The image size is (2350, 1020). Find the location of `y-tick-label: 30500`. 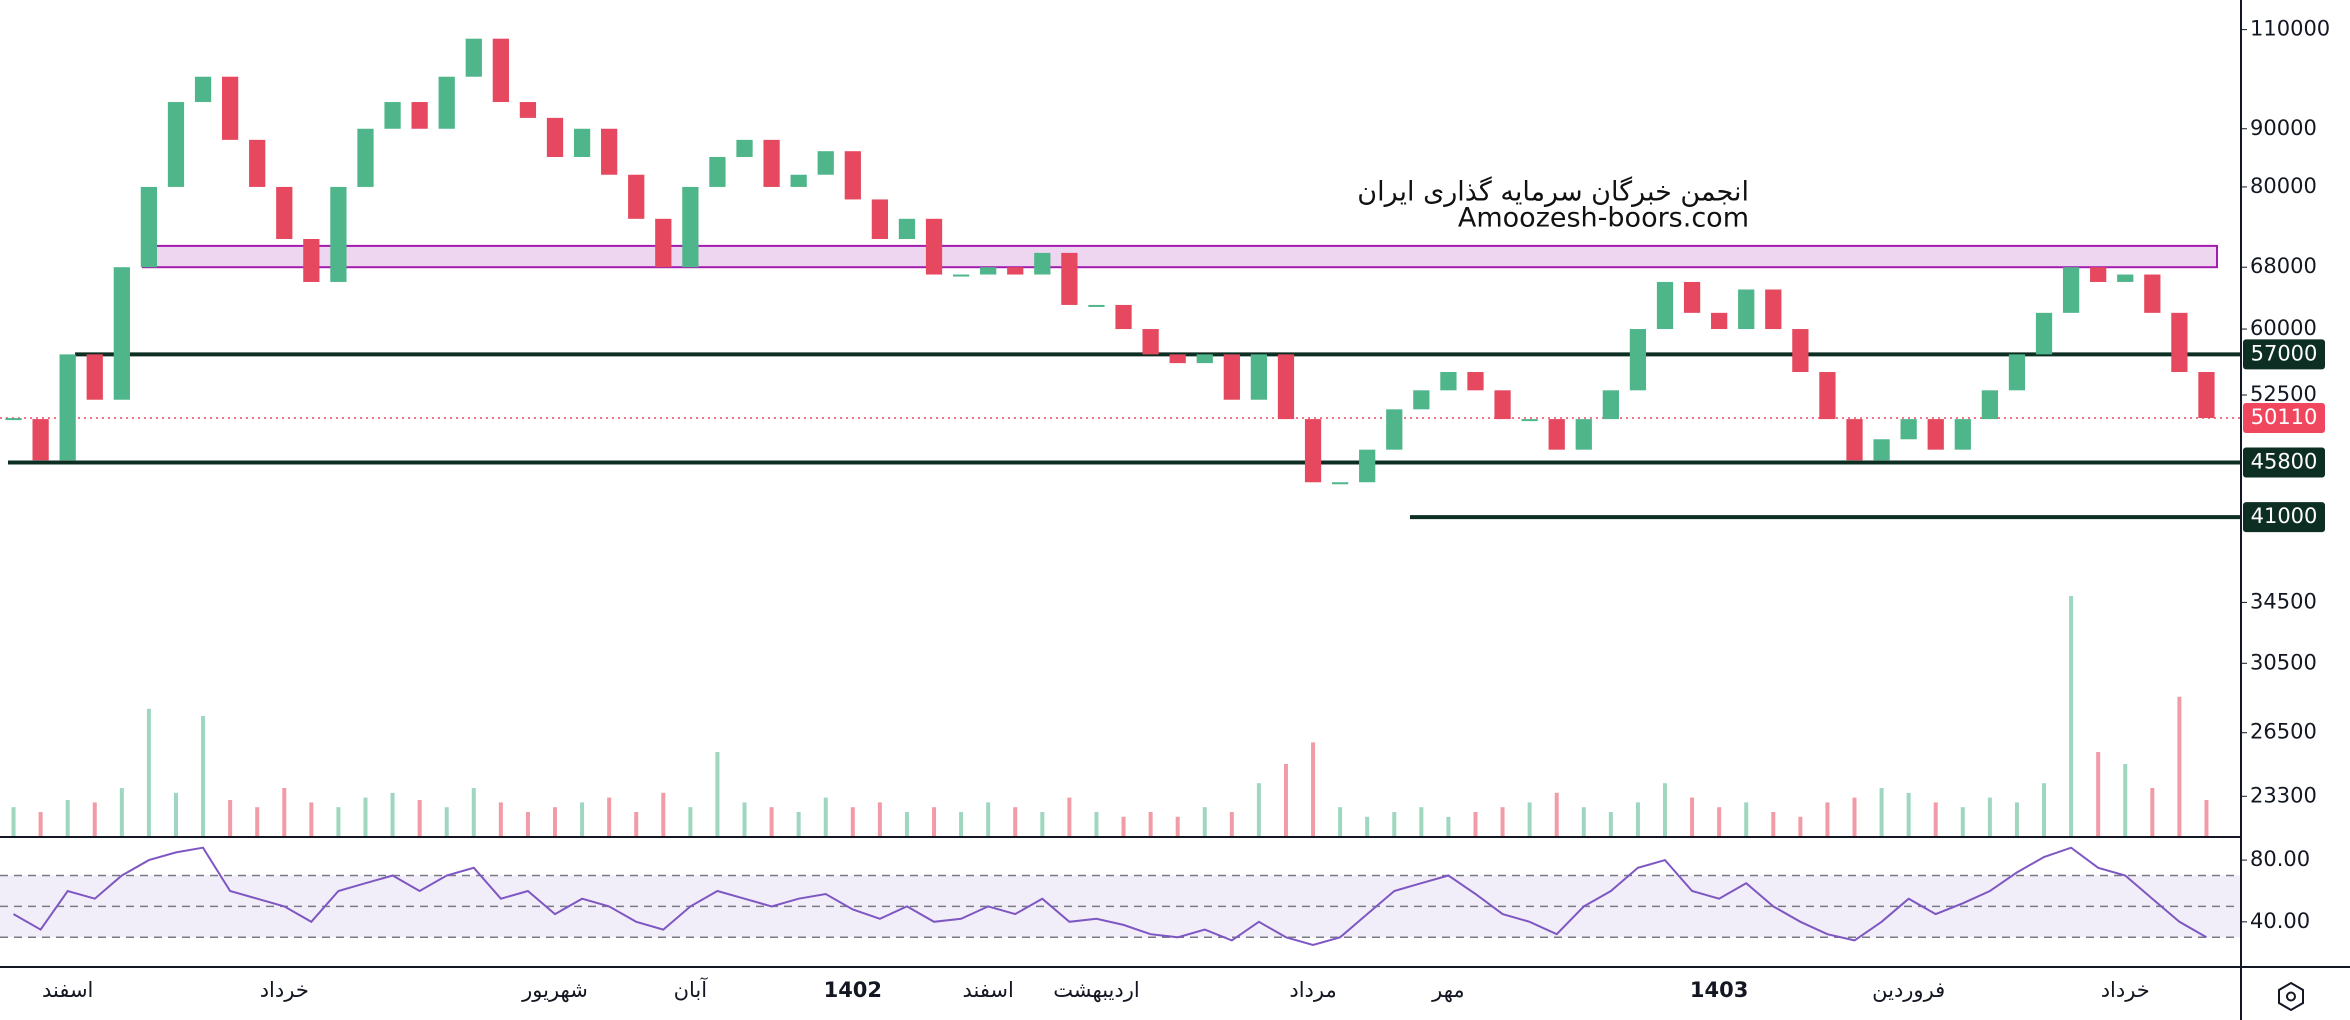

y-tick-label: 30500 is located at coordinates (2283, 662).